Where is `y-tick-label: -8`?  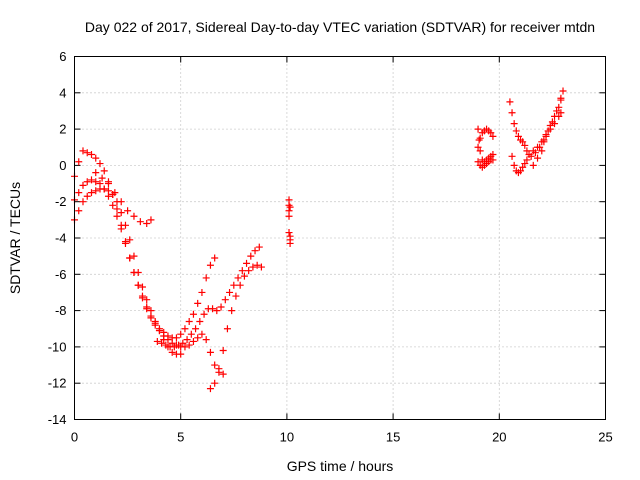 y-tick-label: -8 is located at coordinates (61, 310).